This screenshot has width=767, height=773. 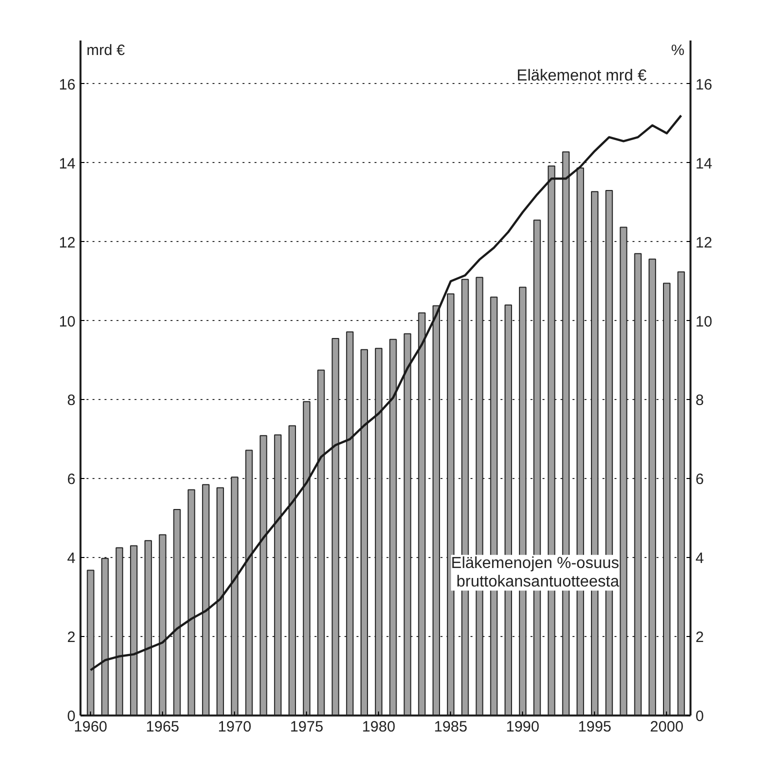 I want to click on y2-tick-label: 2, so click(x=700, y=637).